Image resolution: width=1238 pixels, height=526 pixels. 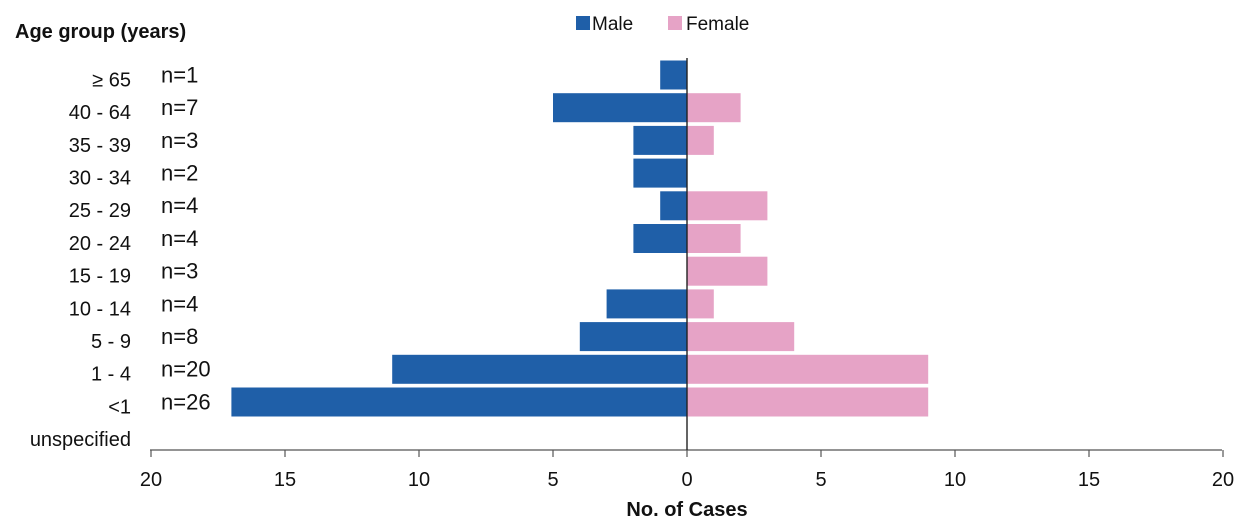 I want to click on x-tick-label-0: 20, so click(x=151, y=480).